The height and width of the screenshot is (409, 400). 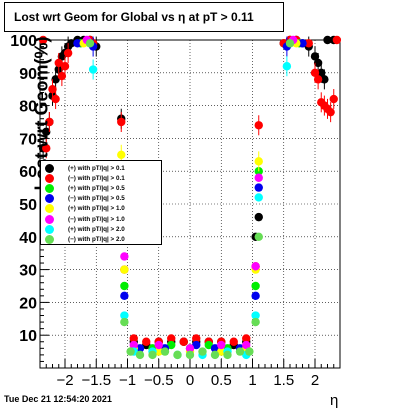 I want to click on legend-entry: (+) with pT/|q| > 0.1, so click(x=103, y=168).